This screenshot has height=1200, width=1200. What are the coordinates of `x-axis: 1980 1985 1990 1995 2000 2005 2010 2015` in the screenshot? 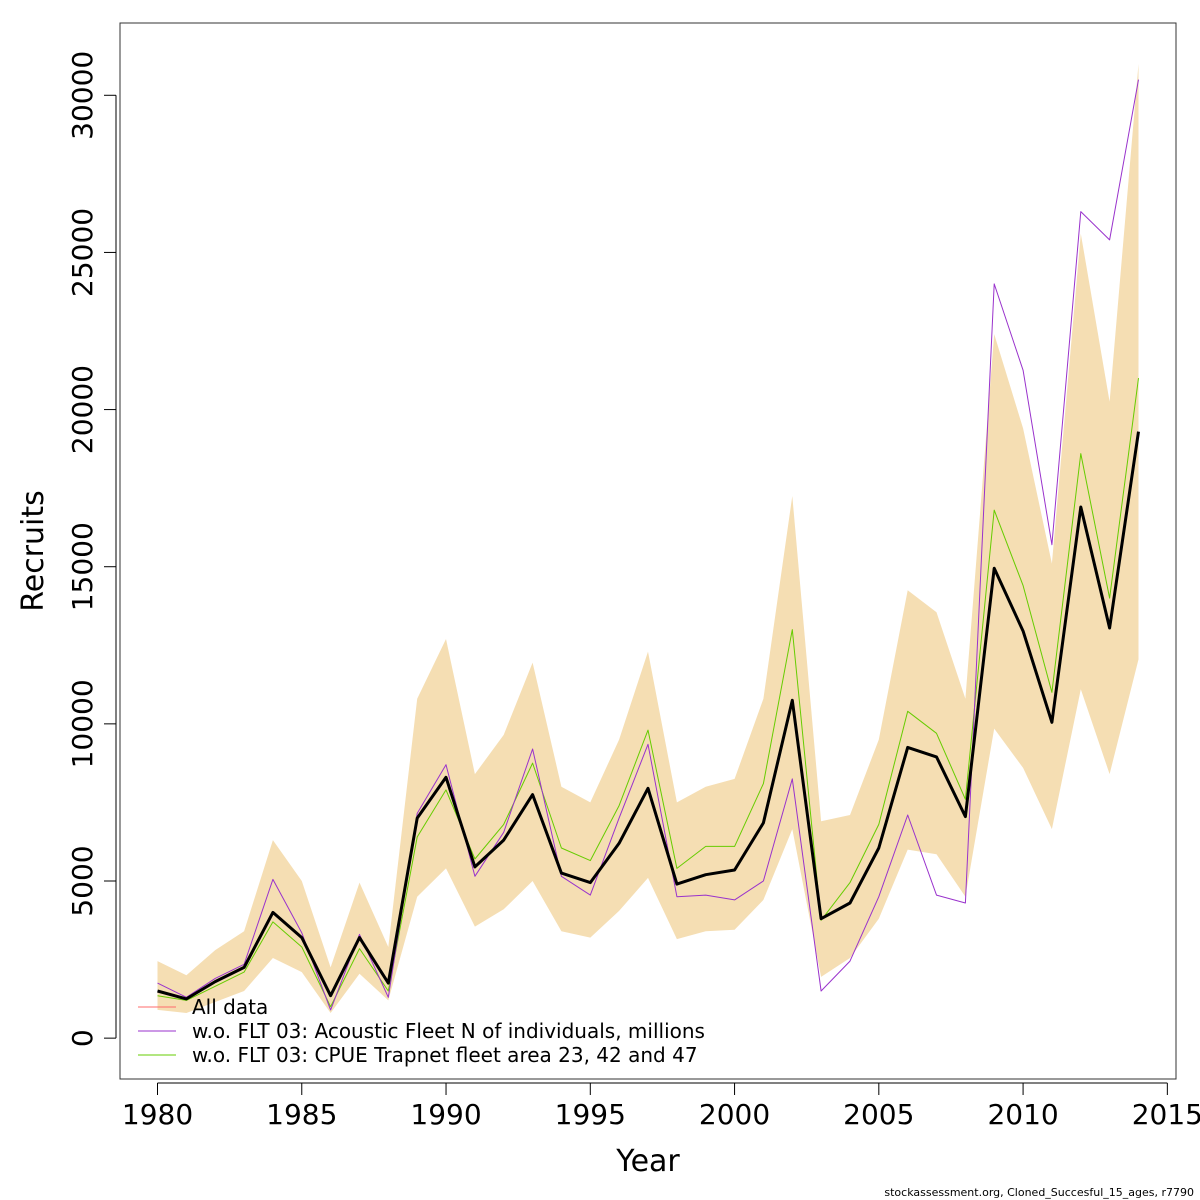 It's located at (661, 1106).